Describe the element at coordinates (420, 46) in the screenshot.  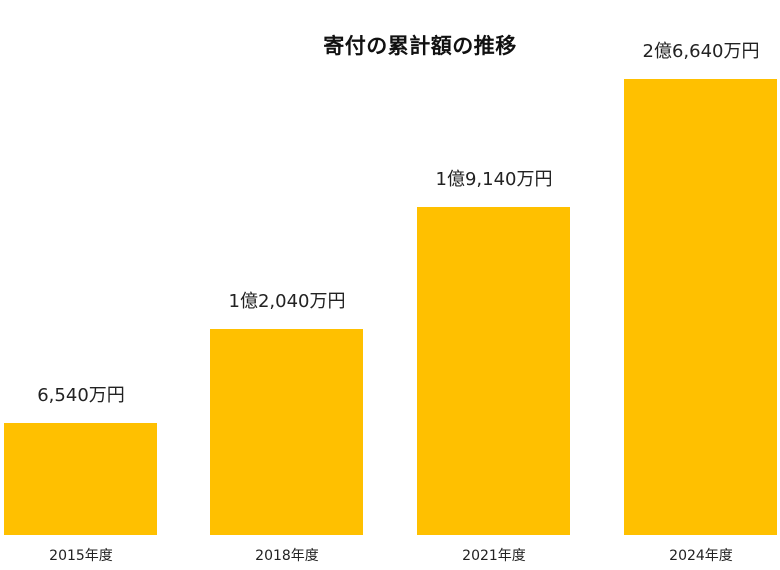
I see `chart-title: 寄付の累計額の推移` at that location.